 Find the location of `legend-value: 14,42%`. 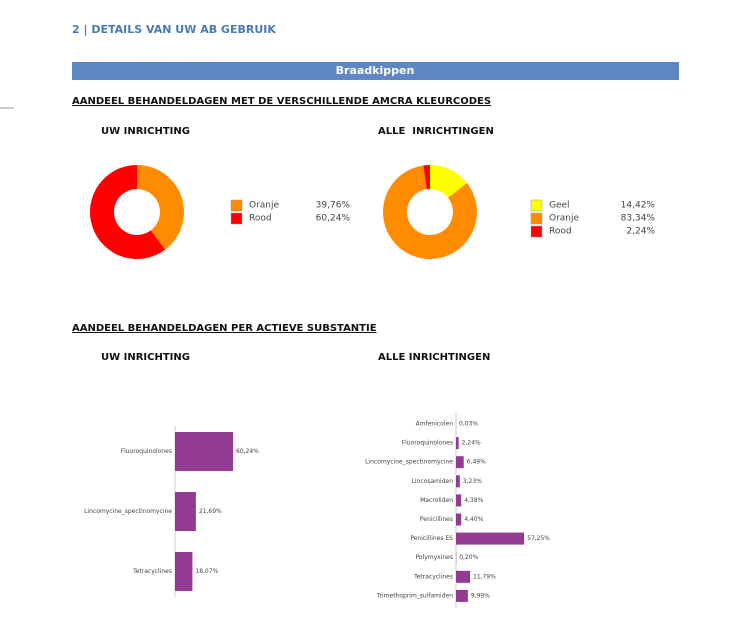

legend-value: 14,42% is located at coordinates (638, 206).